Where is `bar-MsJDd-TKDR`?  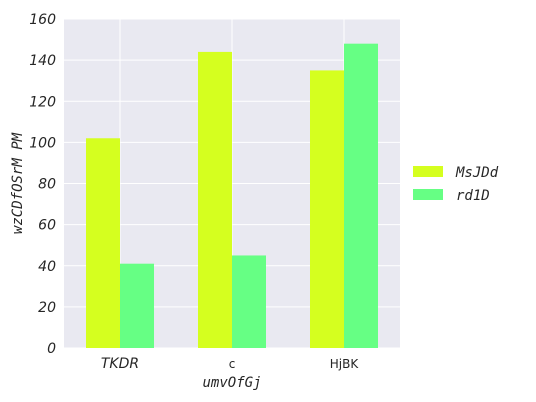
bar-MsJDd-TKDR is located at coordinates (103, 243).